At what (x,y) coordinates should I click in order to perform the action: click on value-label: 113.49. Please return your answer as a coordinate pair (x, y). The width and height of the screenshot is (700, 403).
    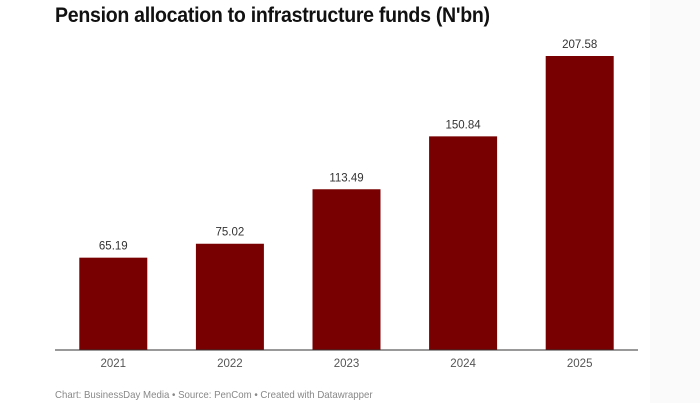
    Looking at the image, I should click on (346, 178).